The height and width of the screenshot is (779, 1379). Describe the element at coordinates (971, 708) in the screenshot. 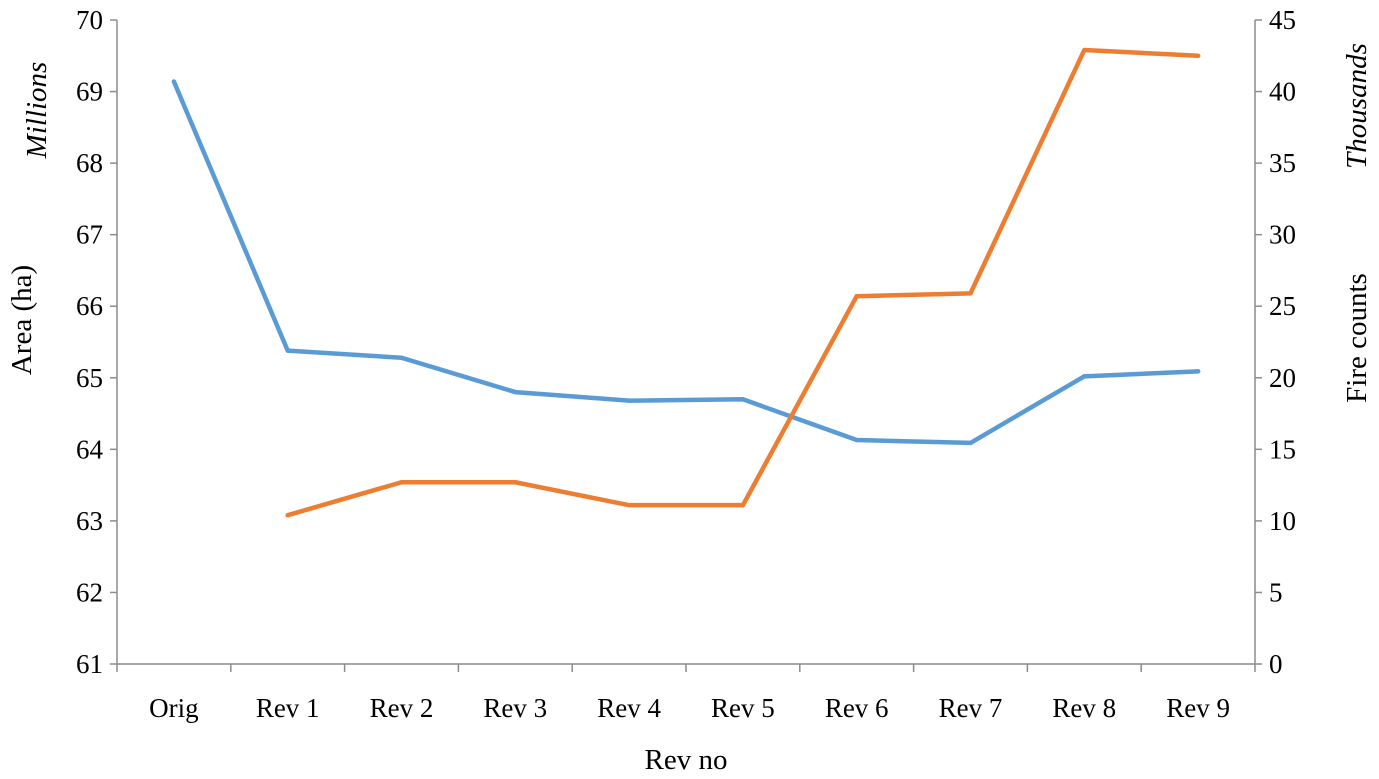

I see `x-tick-label: Rev 7` at that location.